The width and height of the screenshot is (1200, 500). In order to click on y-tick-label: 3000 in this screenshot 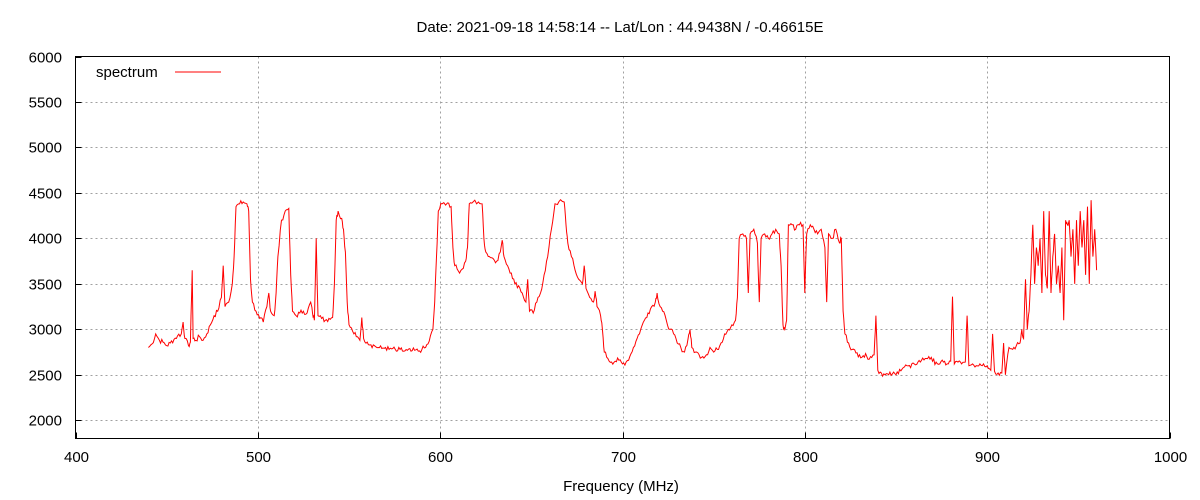, I will do `click(45, 330)`.